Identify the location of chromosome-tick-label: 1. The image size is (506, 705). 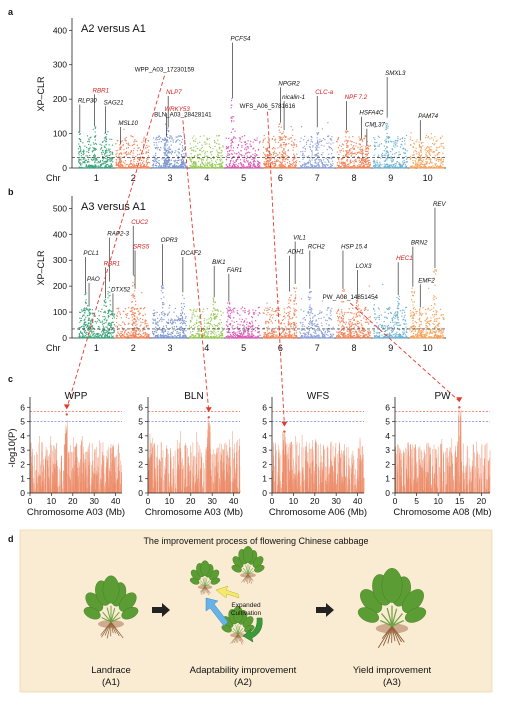
(96, 348).